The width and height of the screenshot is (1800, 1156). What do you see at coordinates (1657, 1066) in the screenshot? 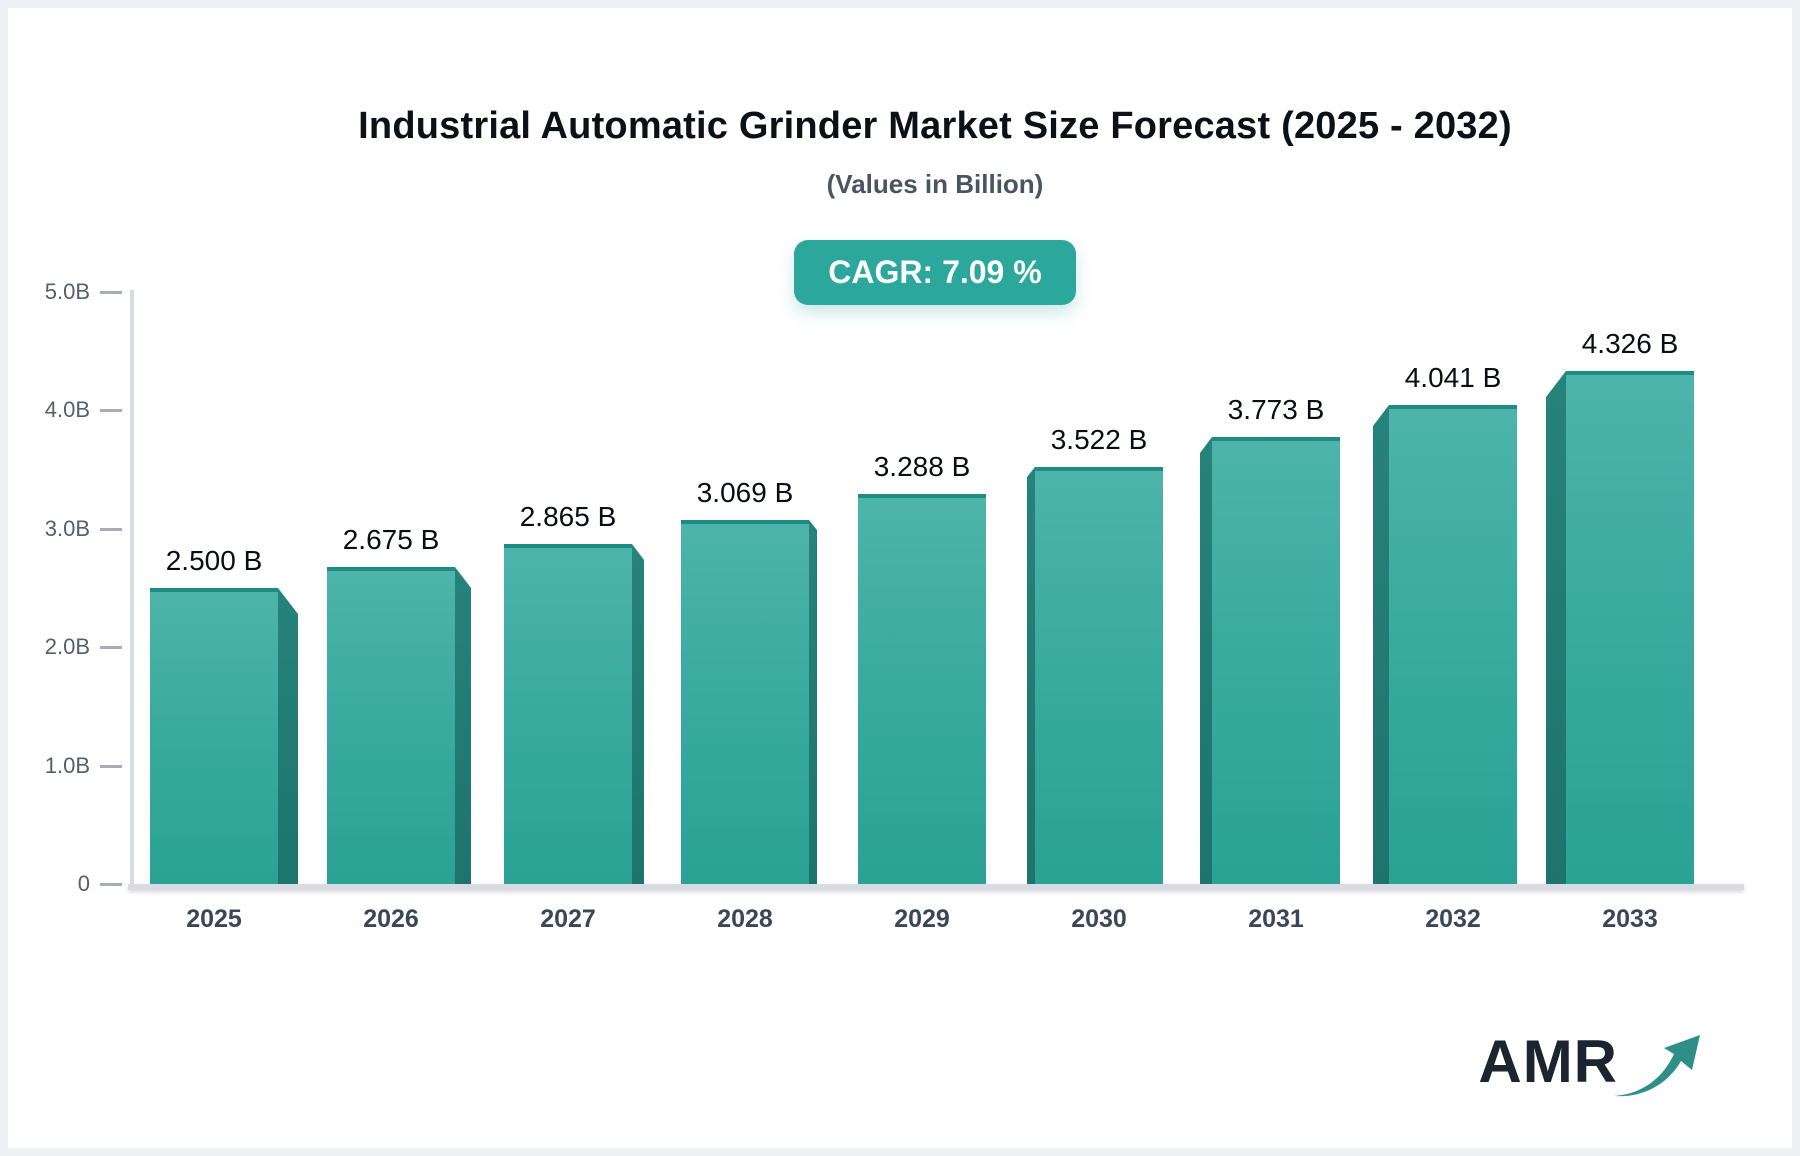
I see `growth-arrow-icon` at bounding box center [1657, 1066].